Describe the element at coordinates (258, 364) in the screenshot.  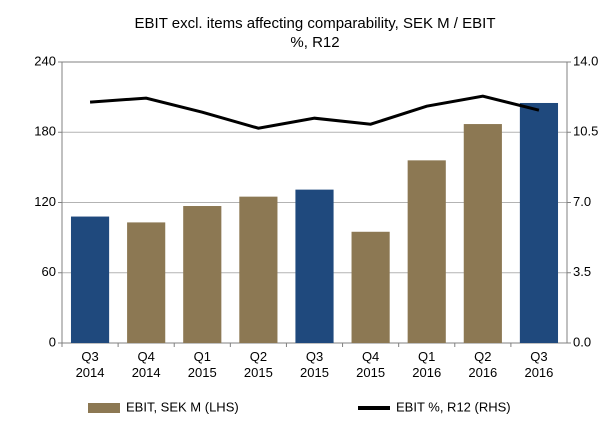
I see `x-tick-label: Q2 2015` at that location.